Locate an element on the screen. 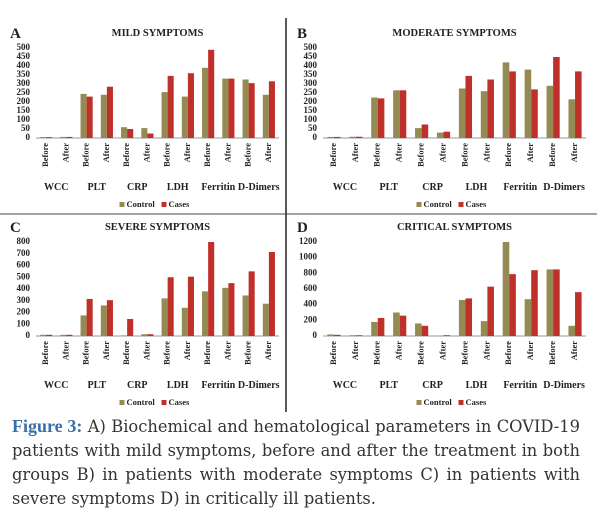 The image size is (597, 530). group-label: WCC is located at coordinates (56, 385).